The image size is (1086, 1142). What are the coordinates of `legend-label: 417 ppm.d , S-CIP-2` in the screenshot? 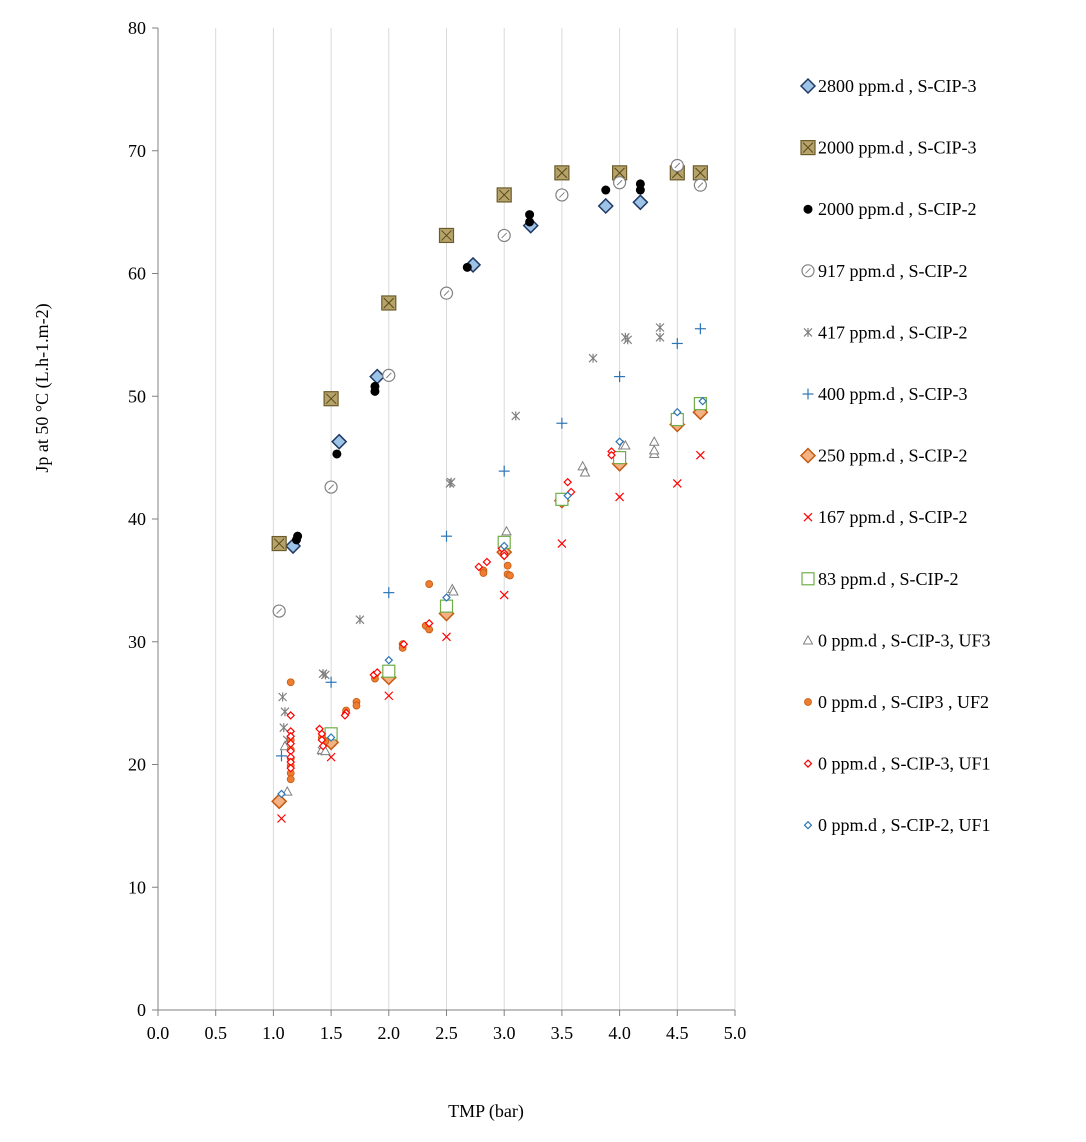 It's located at (893, 332).